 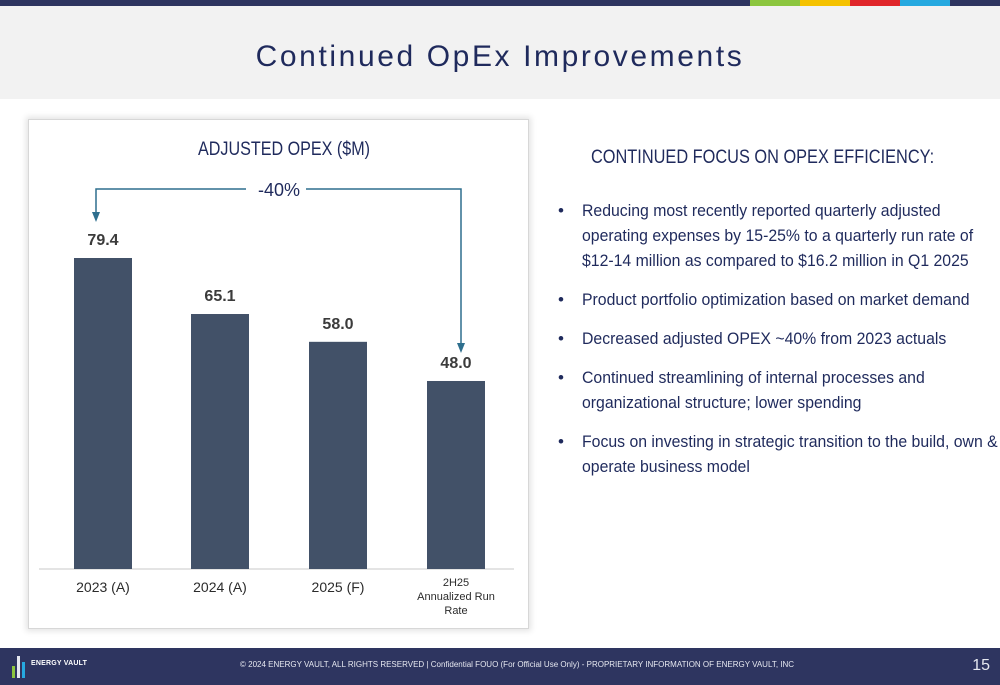 I want to click on bar-value-label: 79.4, so click(x=102, y=240).